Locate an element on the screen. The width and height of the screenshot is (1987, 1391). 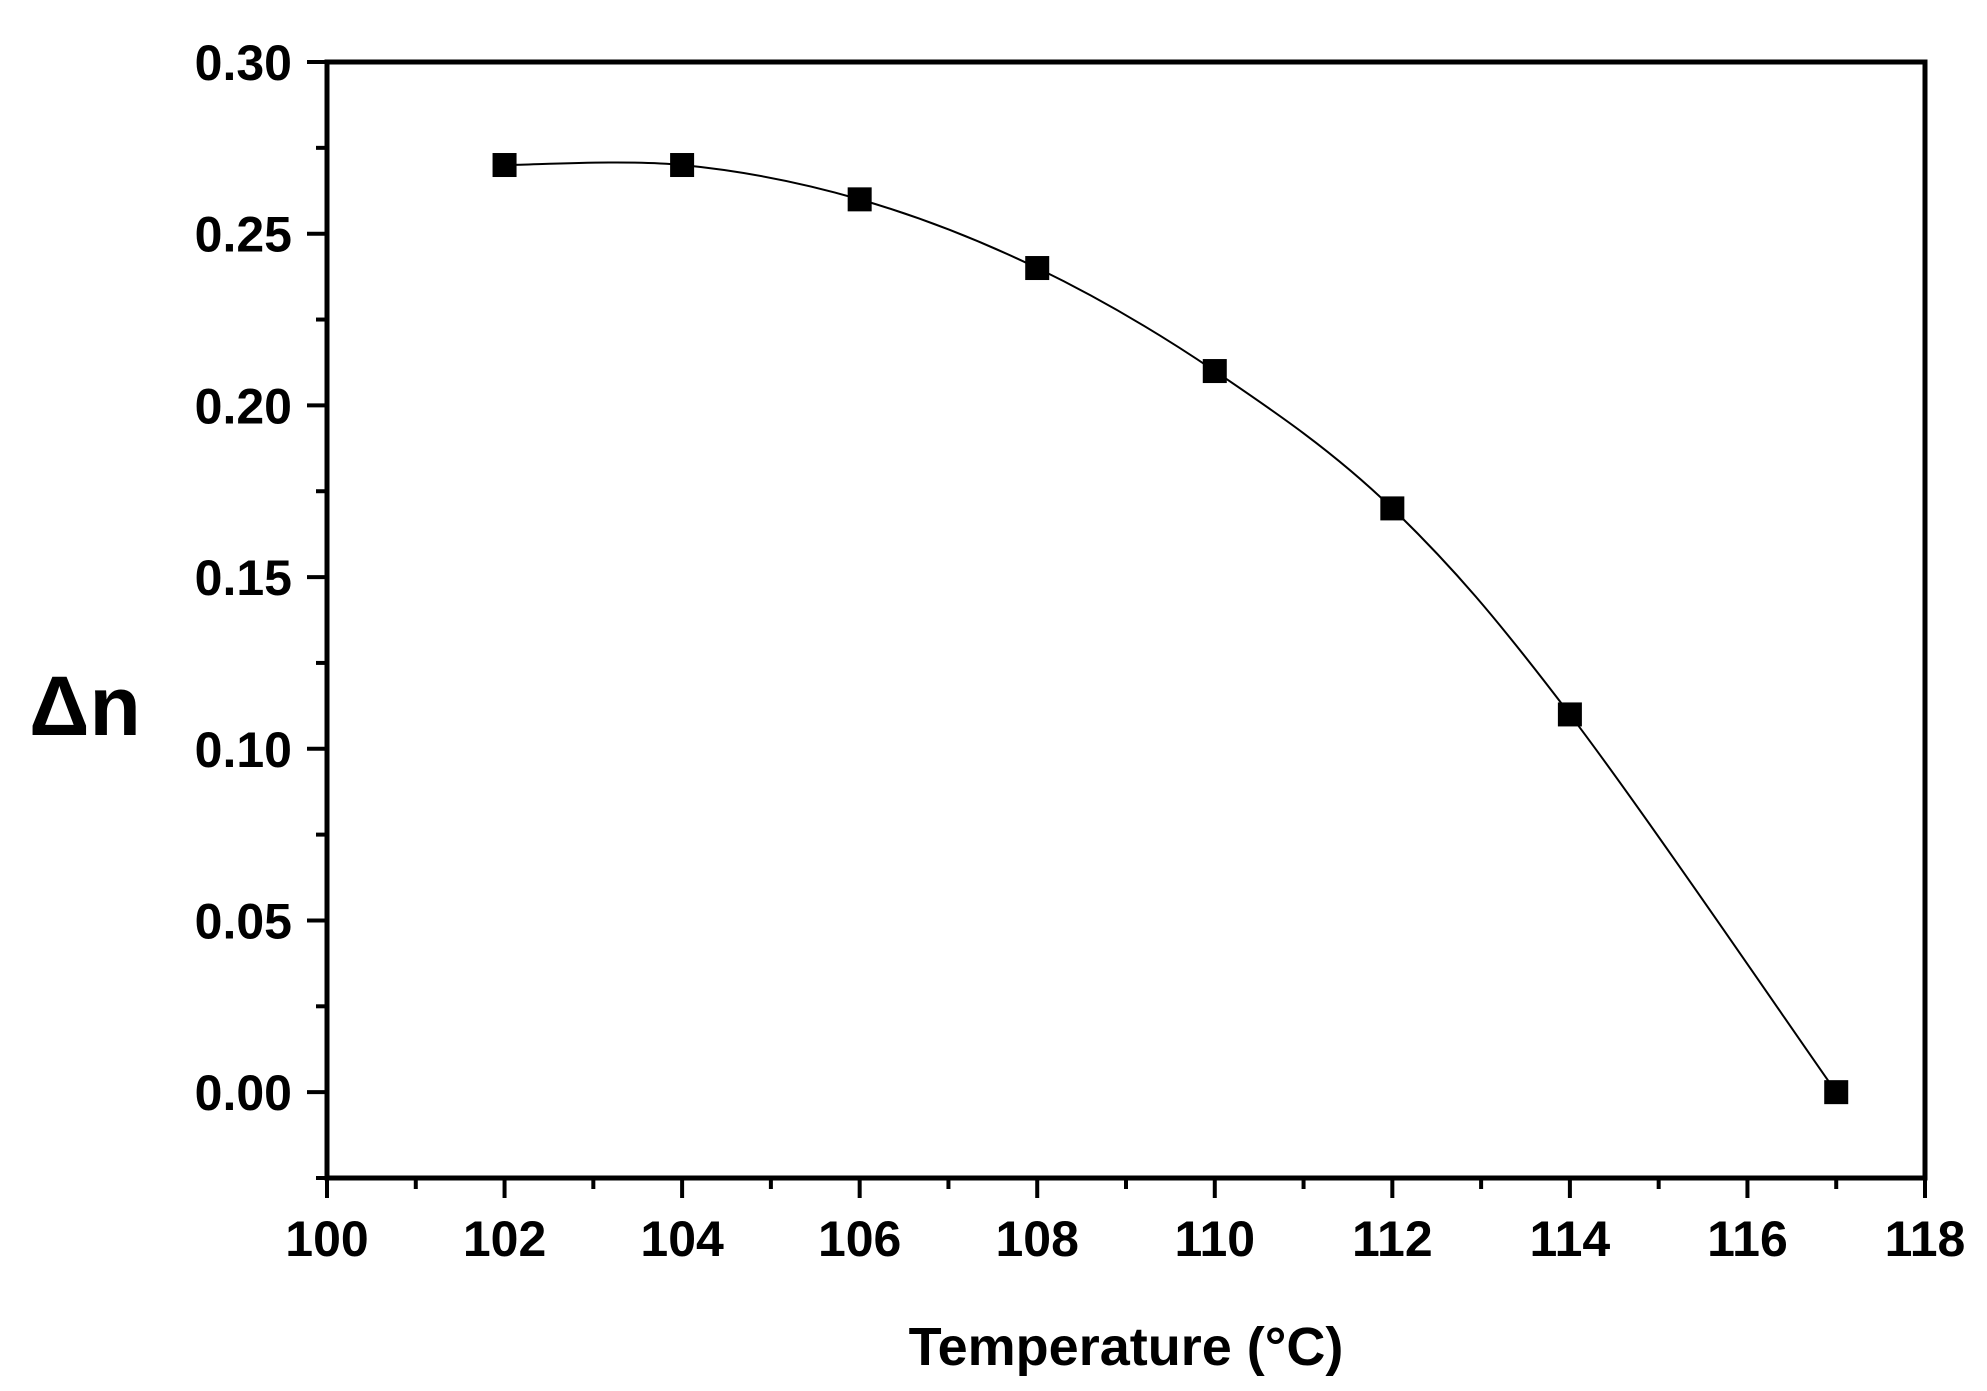
y-tick-label: 0.20 is located at coordinates (243, 406).